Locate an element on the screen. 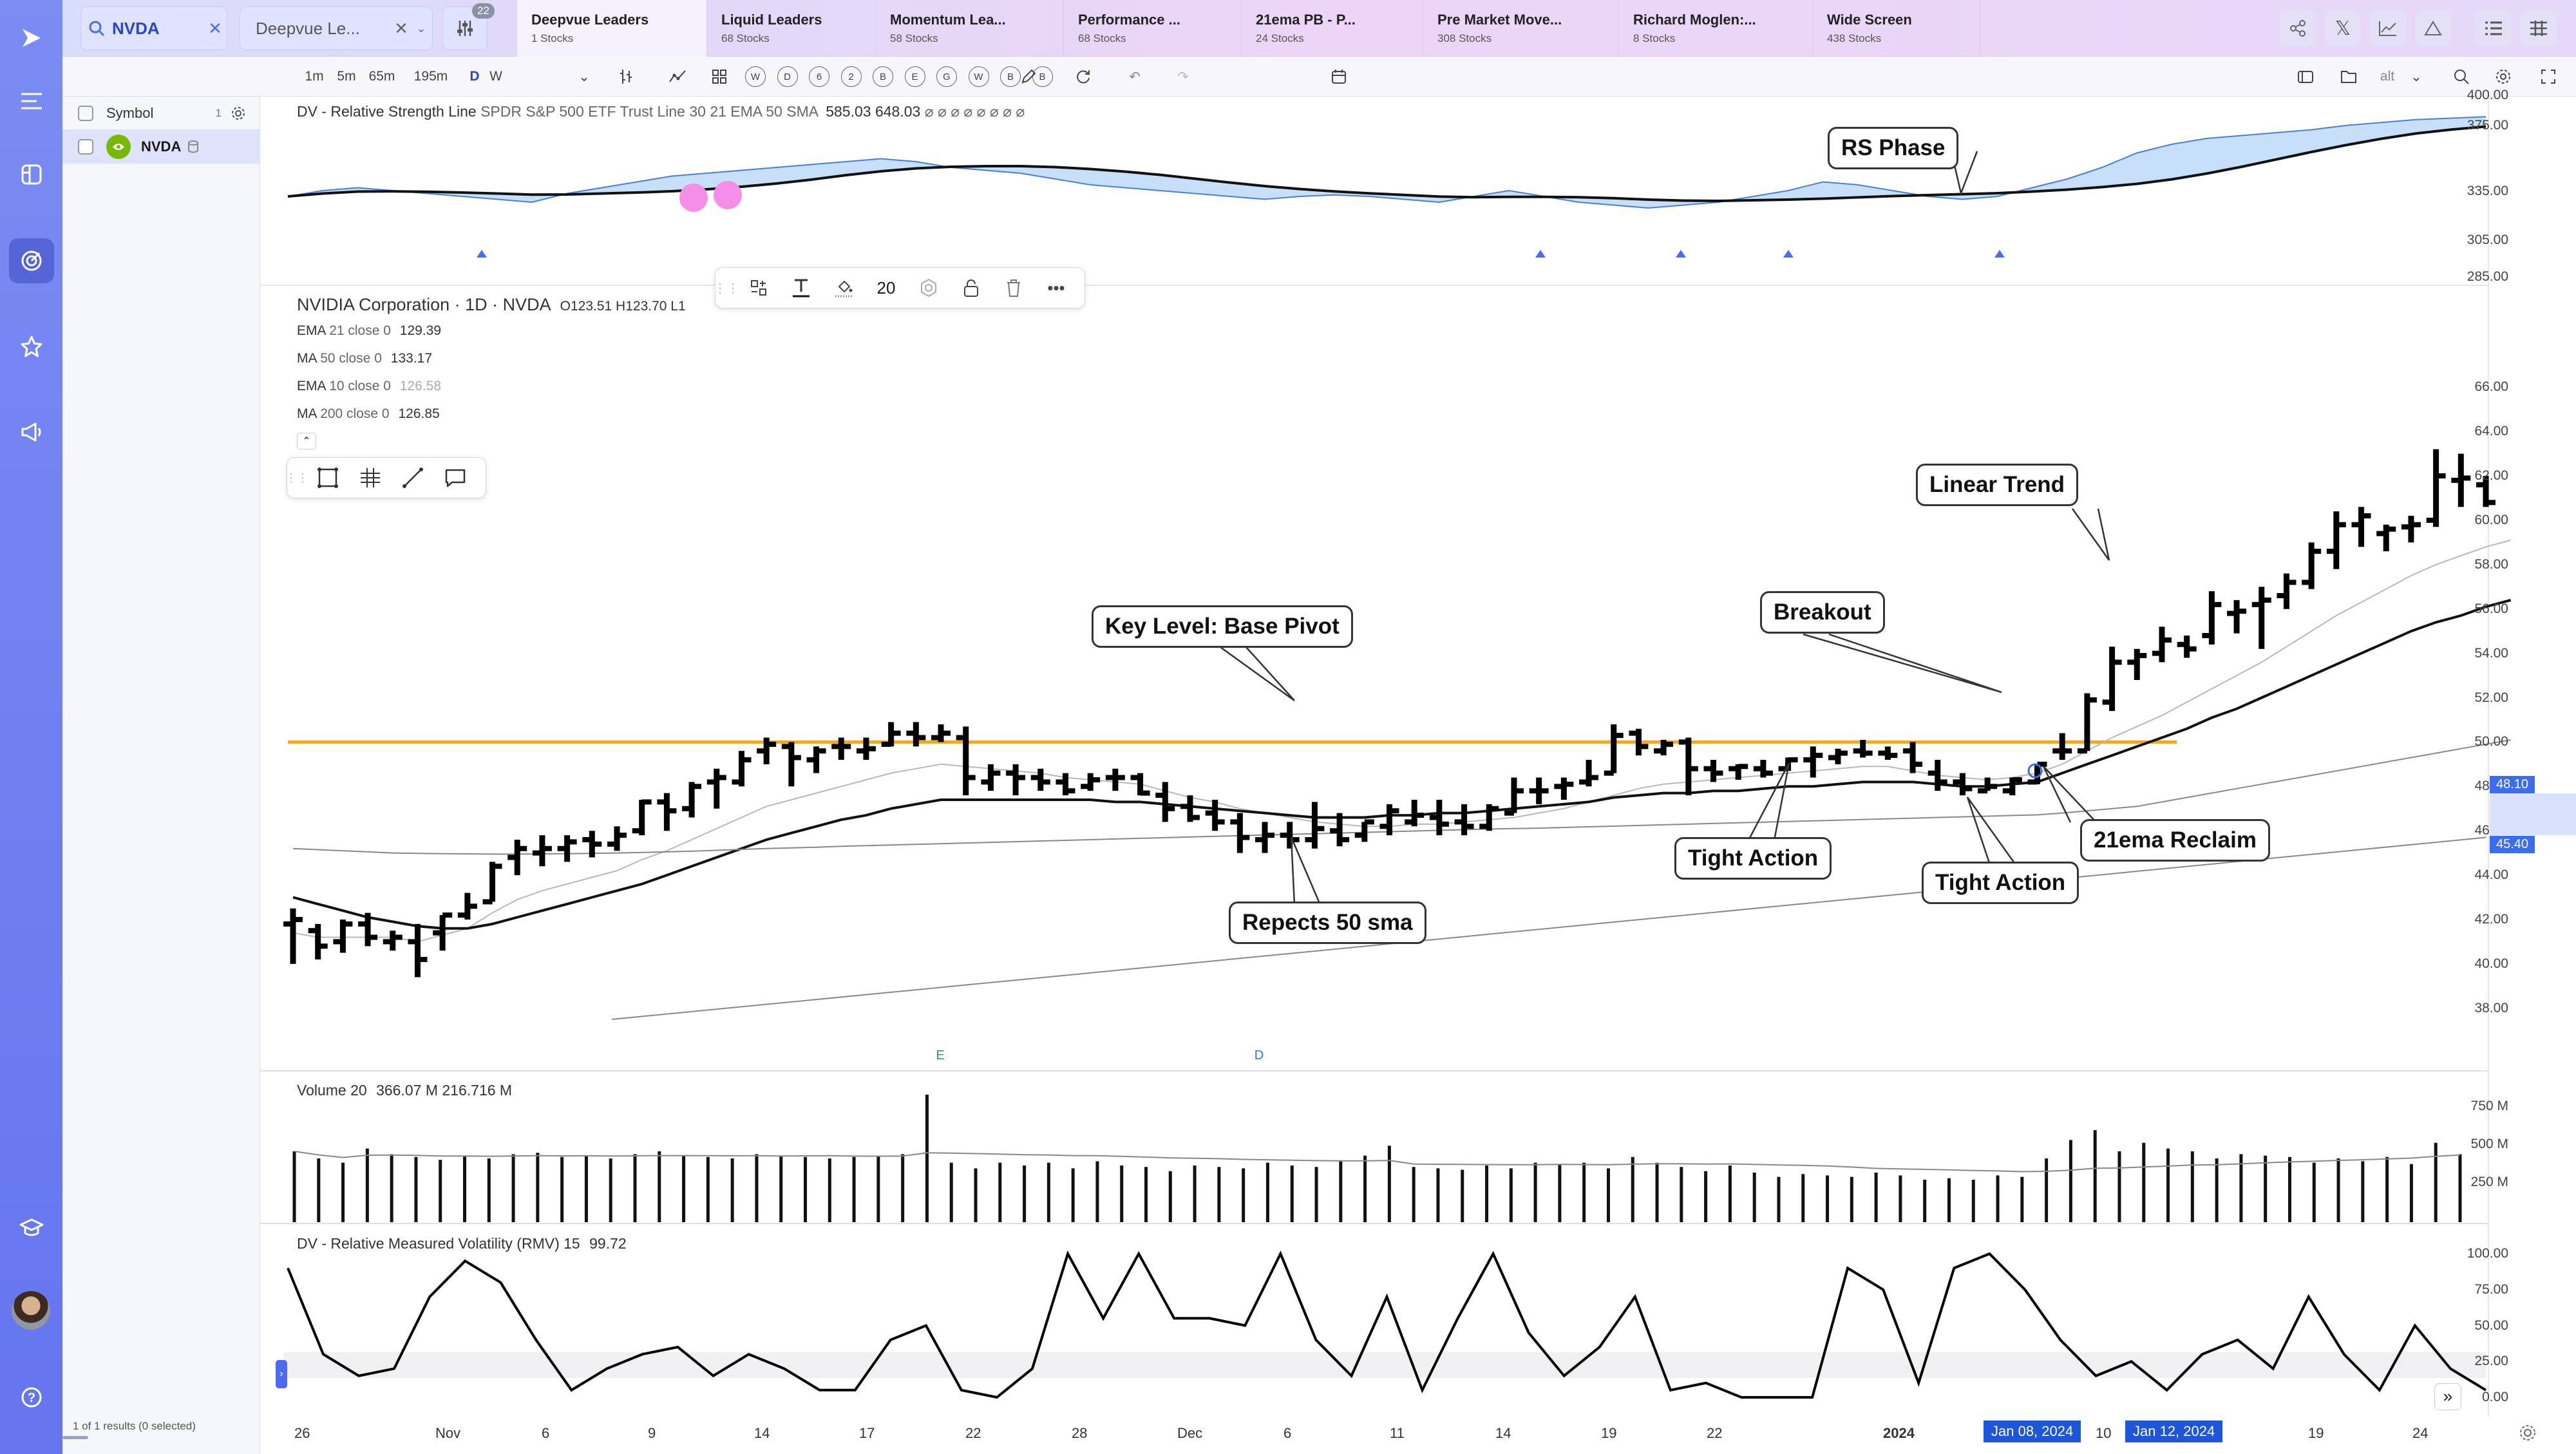 The height and width of the screenshot is (1454, 2576). zoom-icon is located at coordinates (2461, 76).